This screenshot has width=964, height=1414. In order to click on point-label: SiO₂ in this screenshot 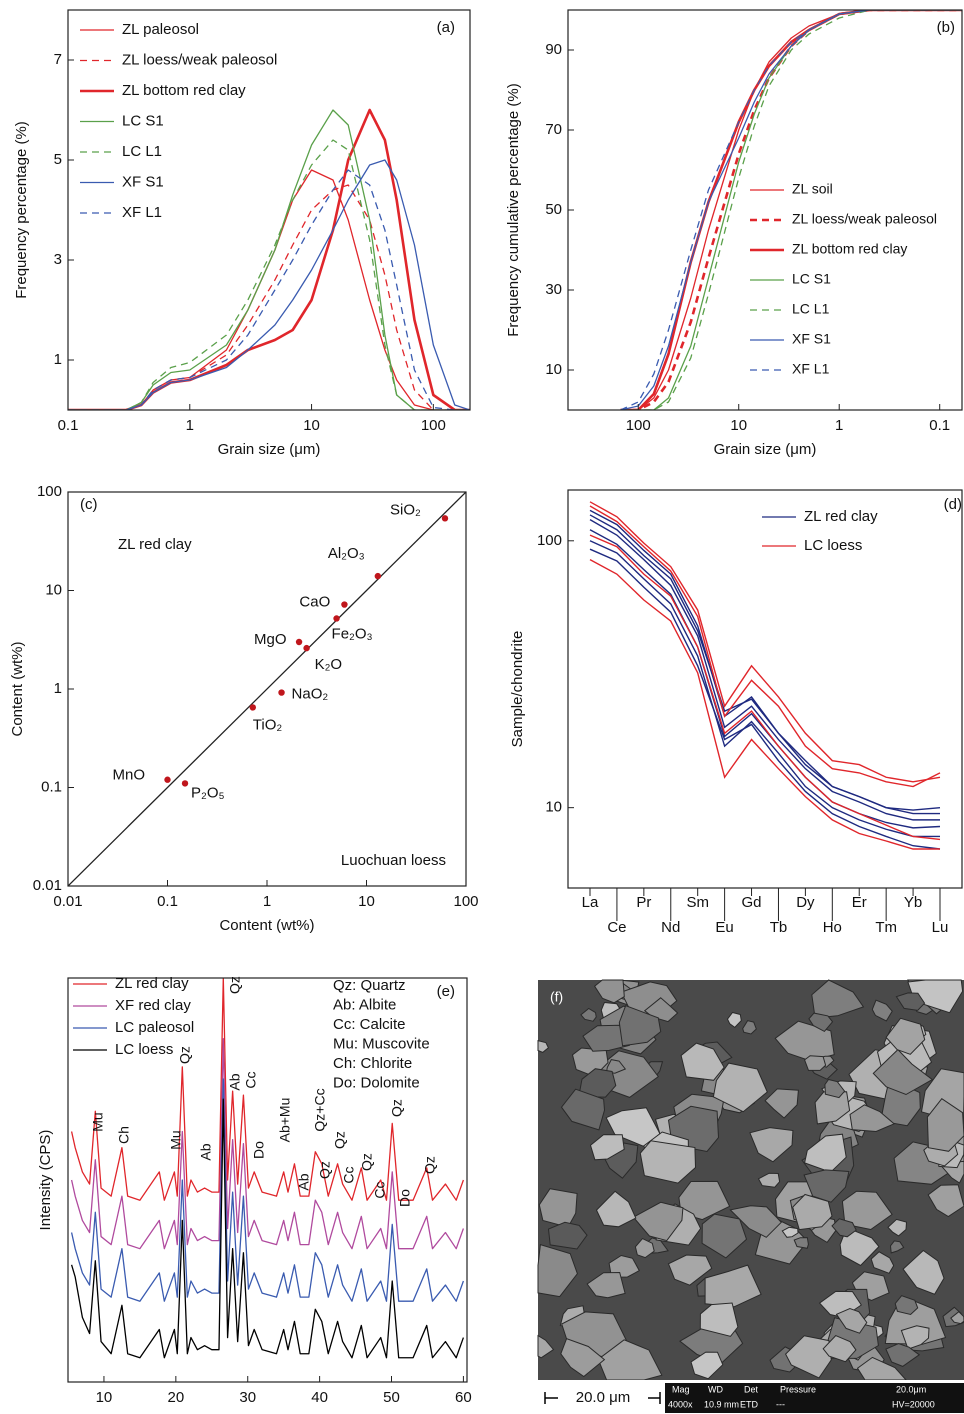, I will do `click(405, 509)`.